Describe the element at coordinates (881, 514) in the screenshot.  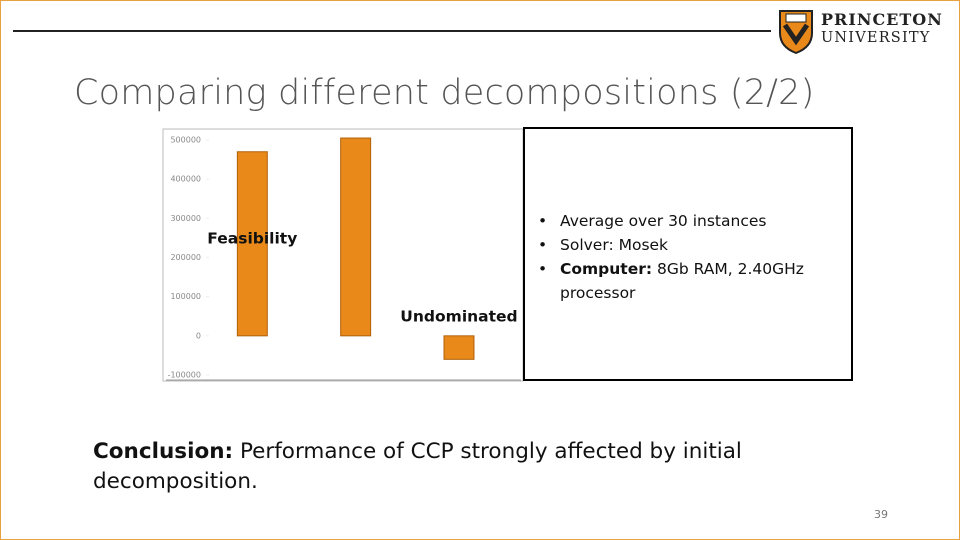
I see `page-number: 39` at that location.